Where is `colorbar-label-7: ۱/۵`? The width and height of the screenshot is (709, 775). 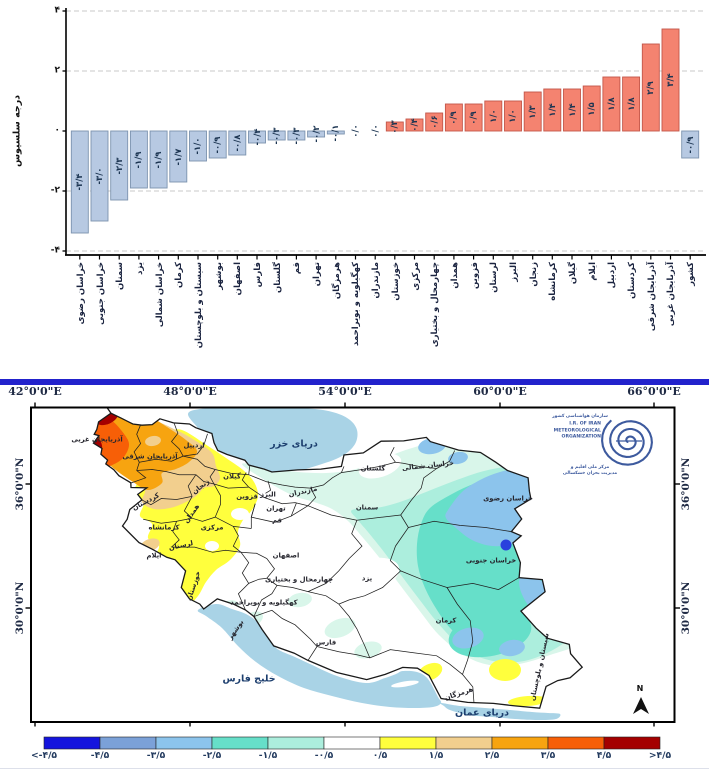
colorbar-label-7: ۱/۵ is located at coordinates (436, 755).